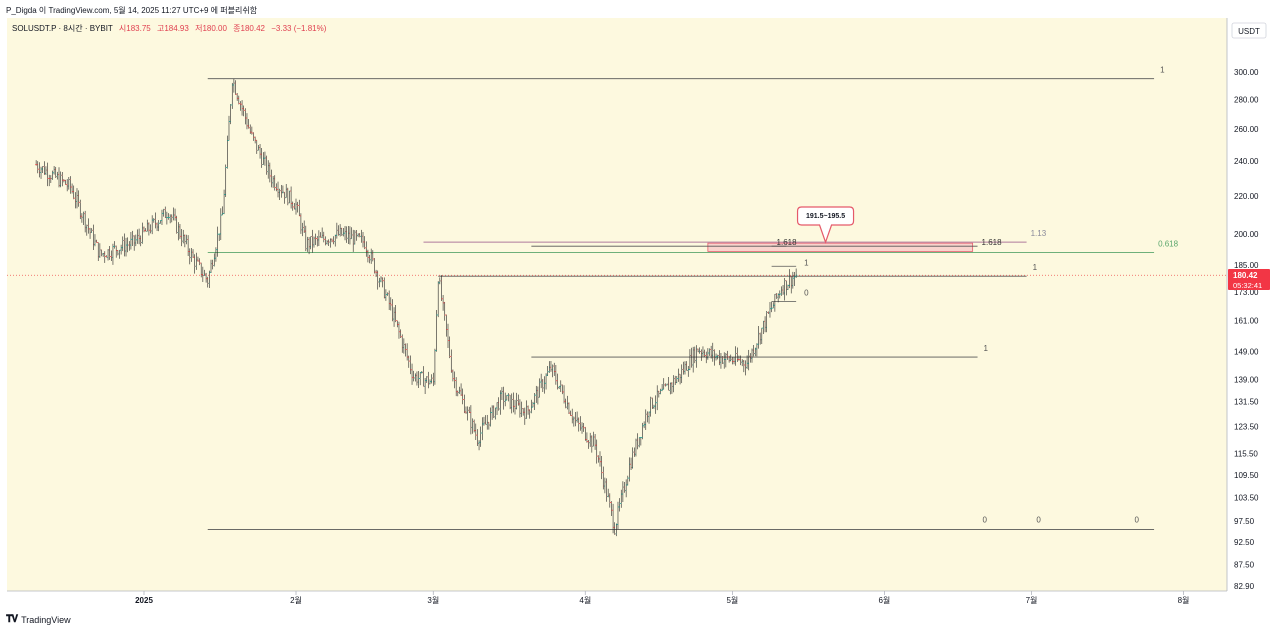 Image resolution: width=1280 pixels, height=634 pixels. I want to click on bar-countdown: 05:32:41, so click(1247, 285).